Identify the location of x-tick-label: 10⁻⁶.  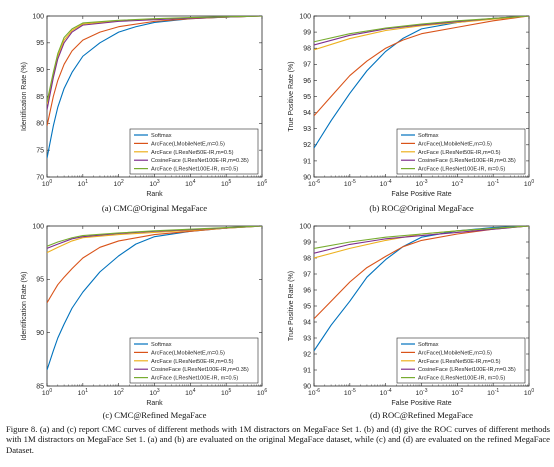
(314, 183).